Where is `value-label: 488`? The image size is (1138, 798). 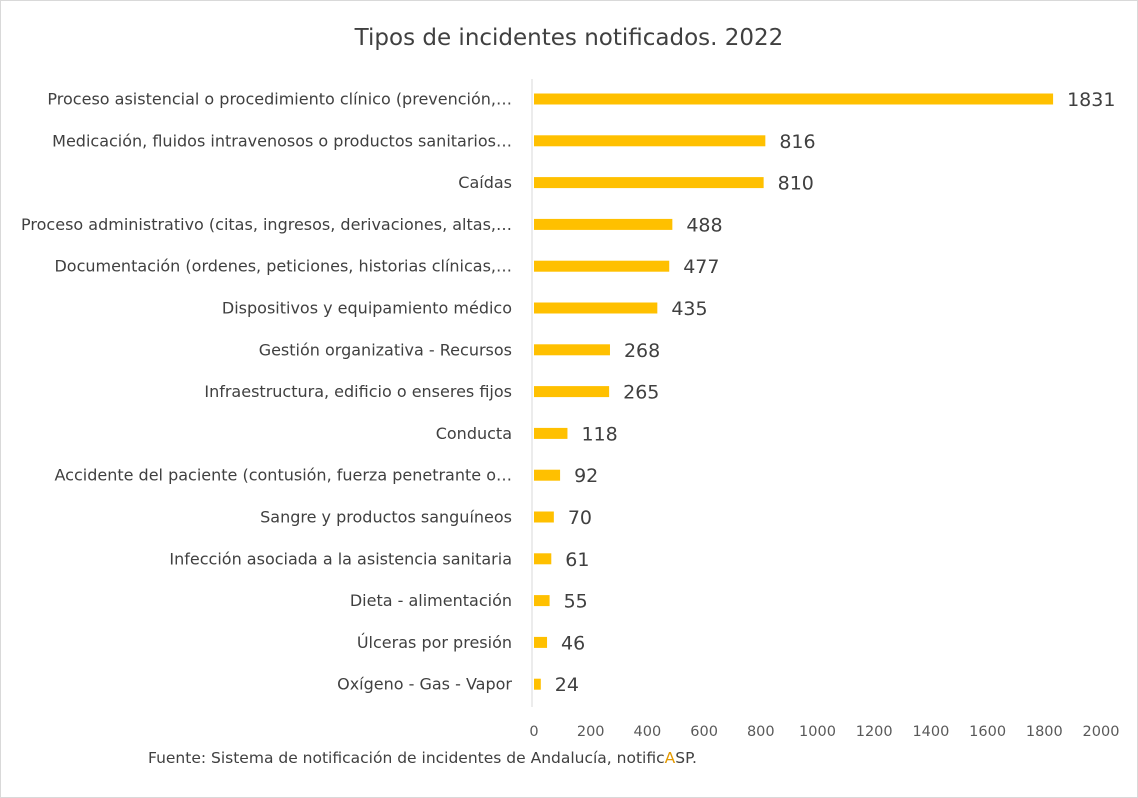
value-label: 488 is located at coordinates (704, 225).